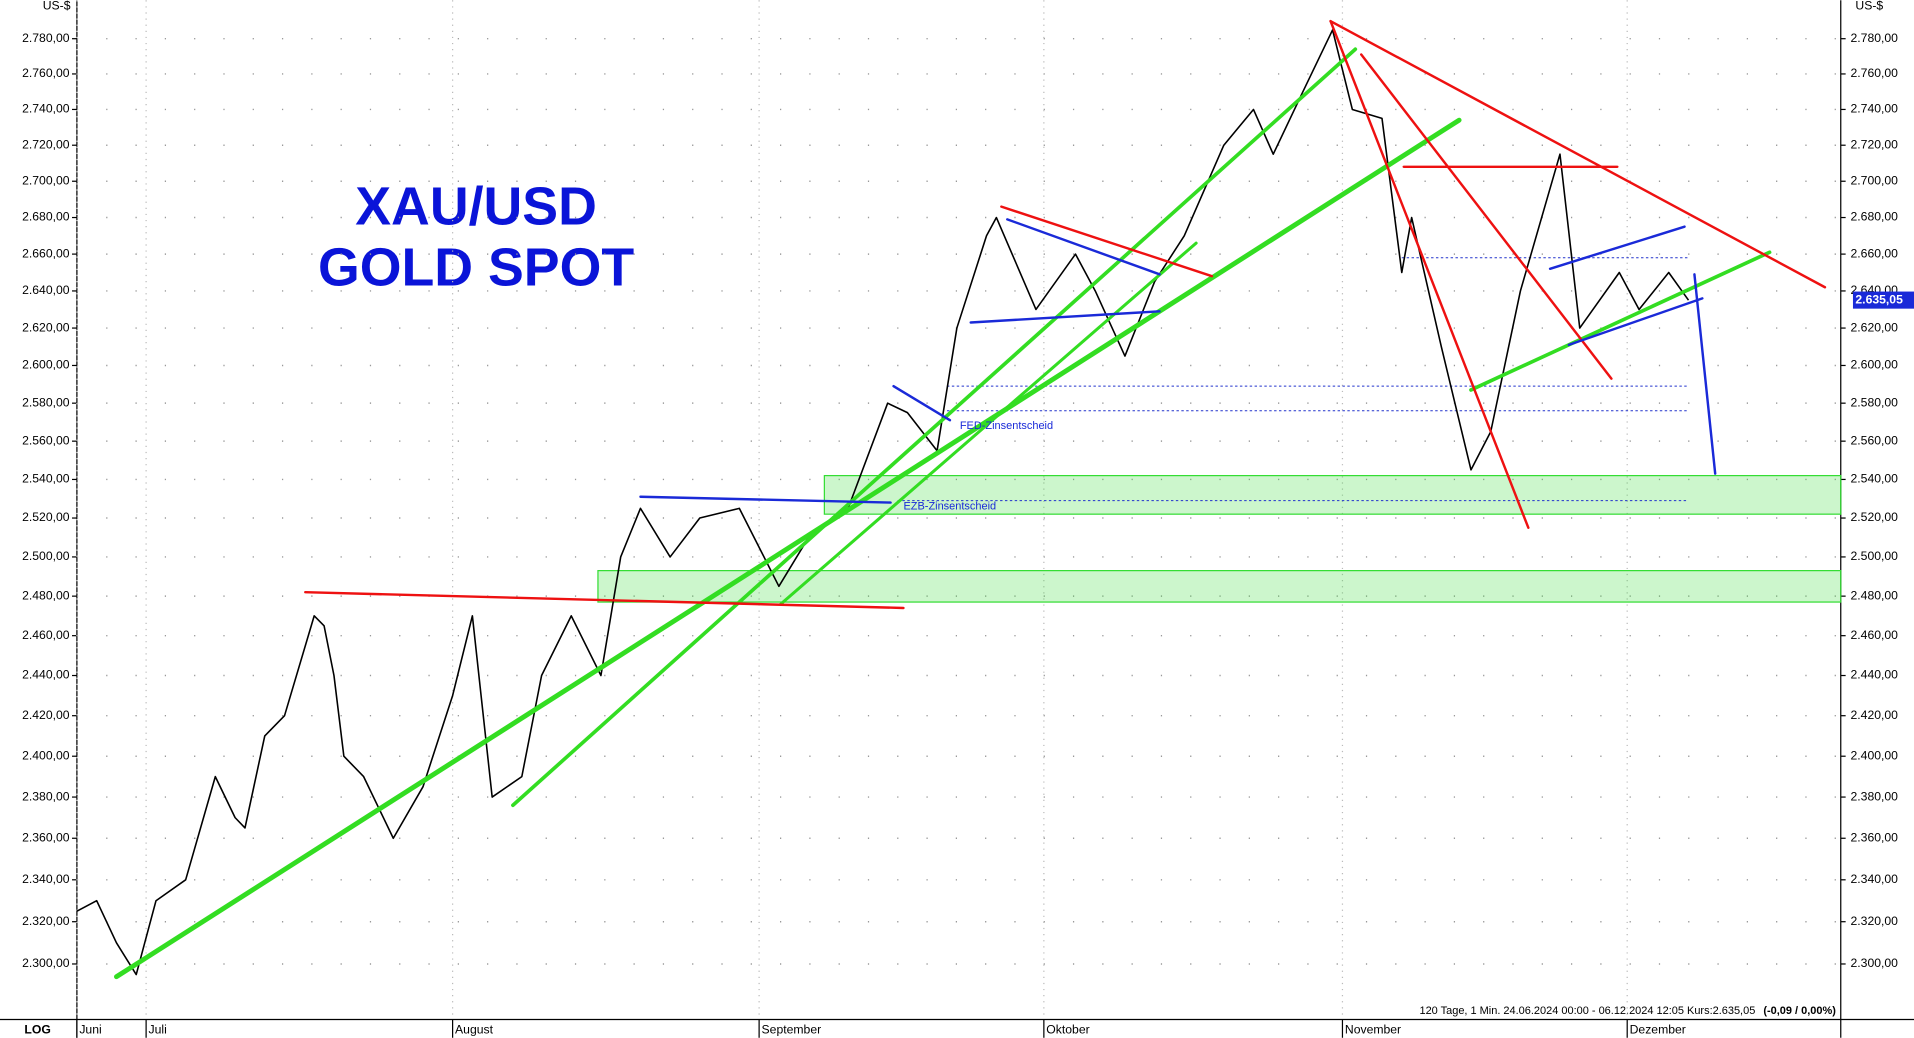 The width and height of the screenshot is (1914, 1038). What do you see at coordinates (1373, 1030) in the screenshot?
I see `x-tick-label: November` at bounding box center [1373, 1030].